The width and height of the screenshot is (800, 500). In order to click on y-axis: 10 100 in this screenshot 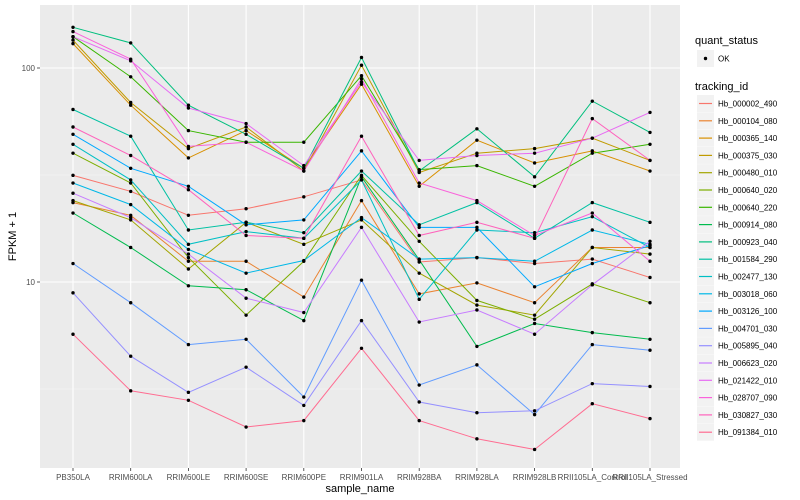, I will do `click(31, 175)`.